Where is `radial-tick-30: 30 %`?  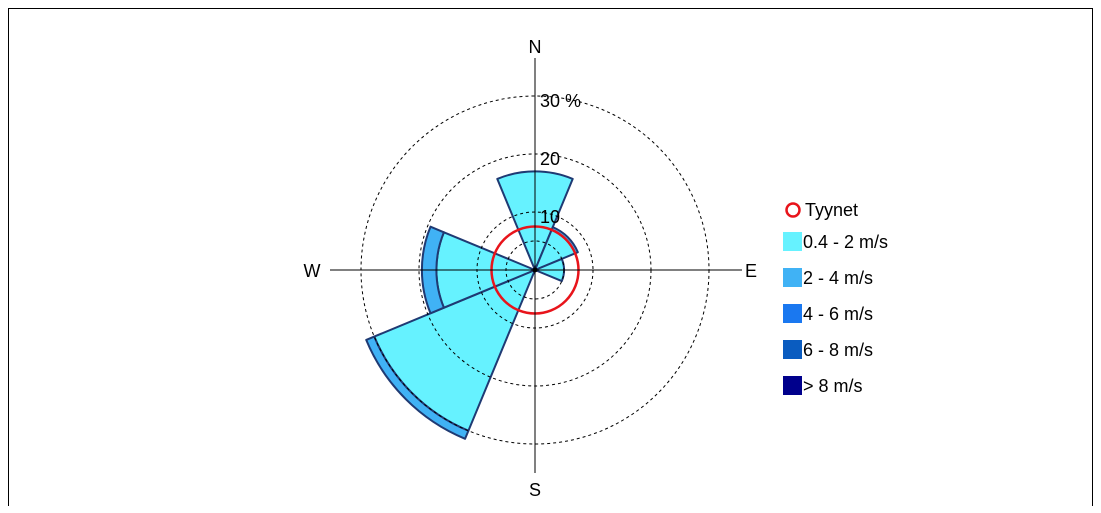
radial-tick-30: 30 % is located at coordinates (560, 101).